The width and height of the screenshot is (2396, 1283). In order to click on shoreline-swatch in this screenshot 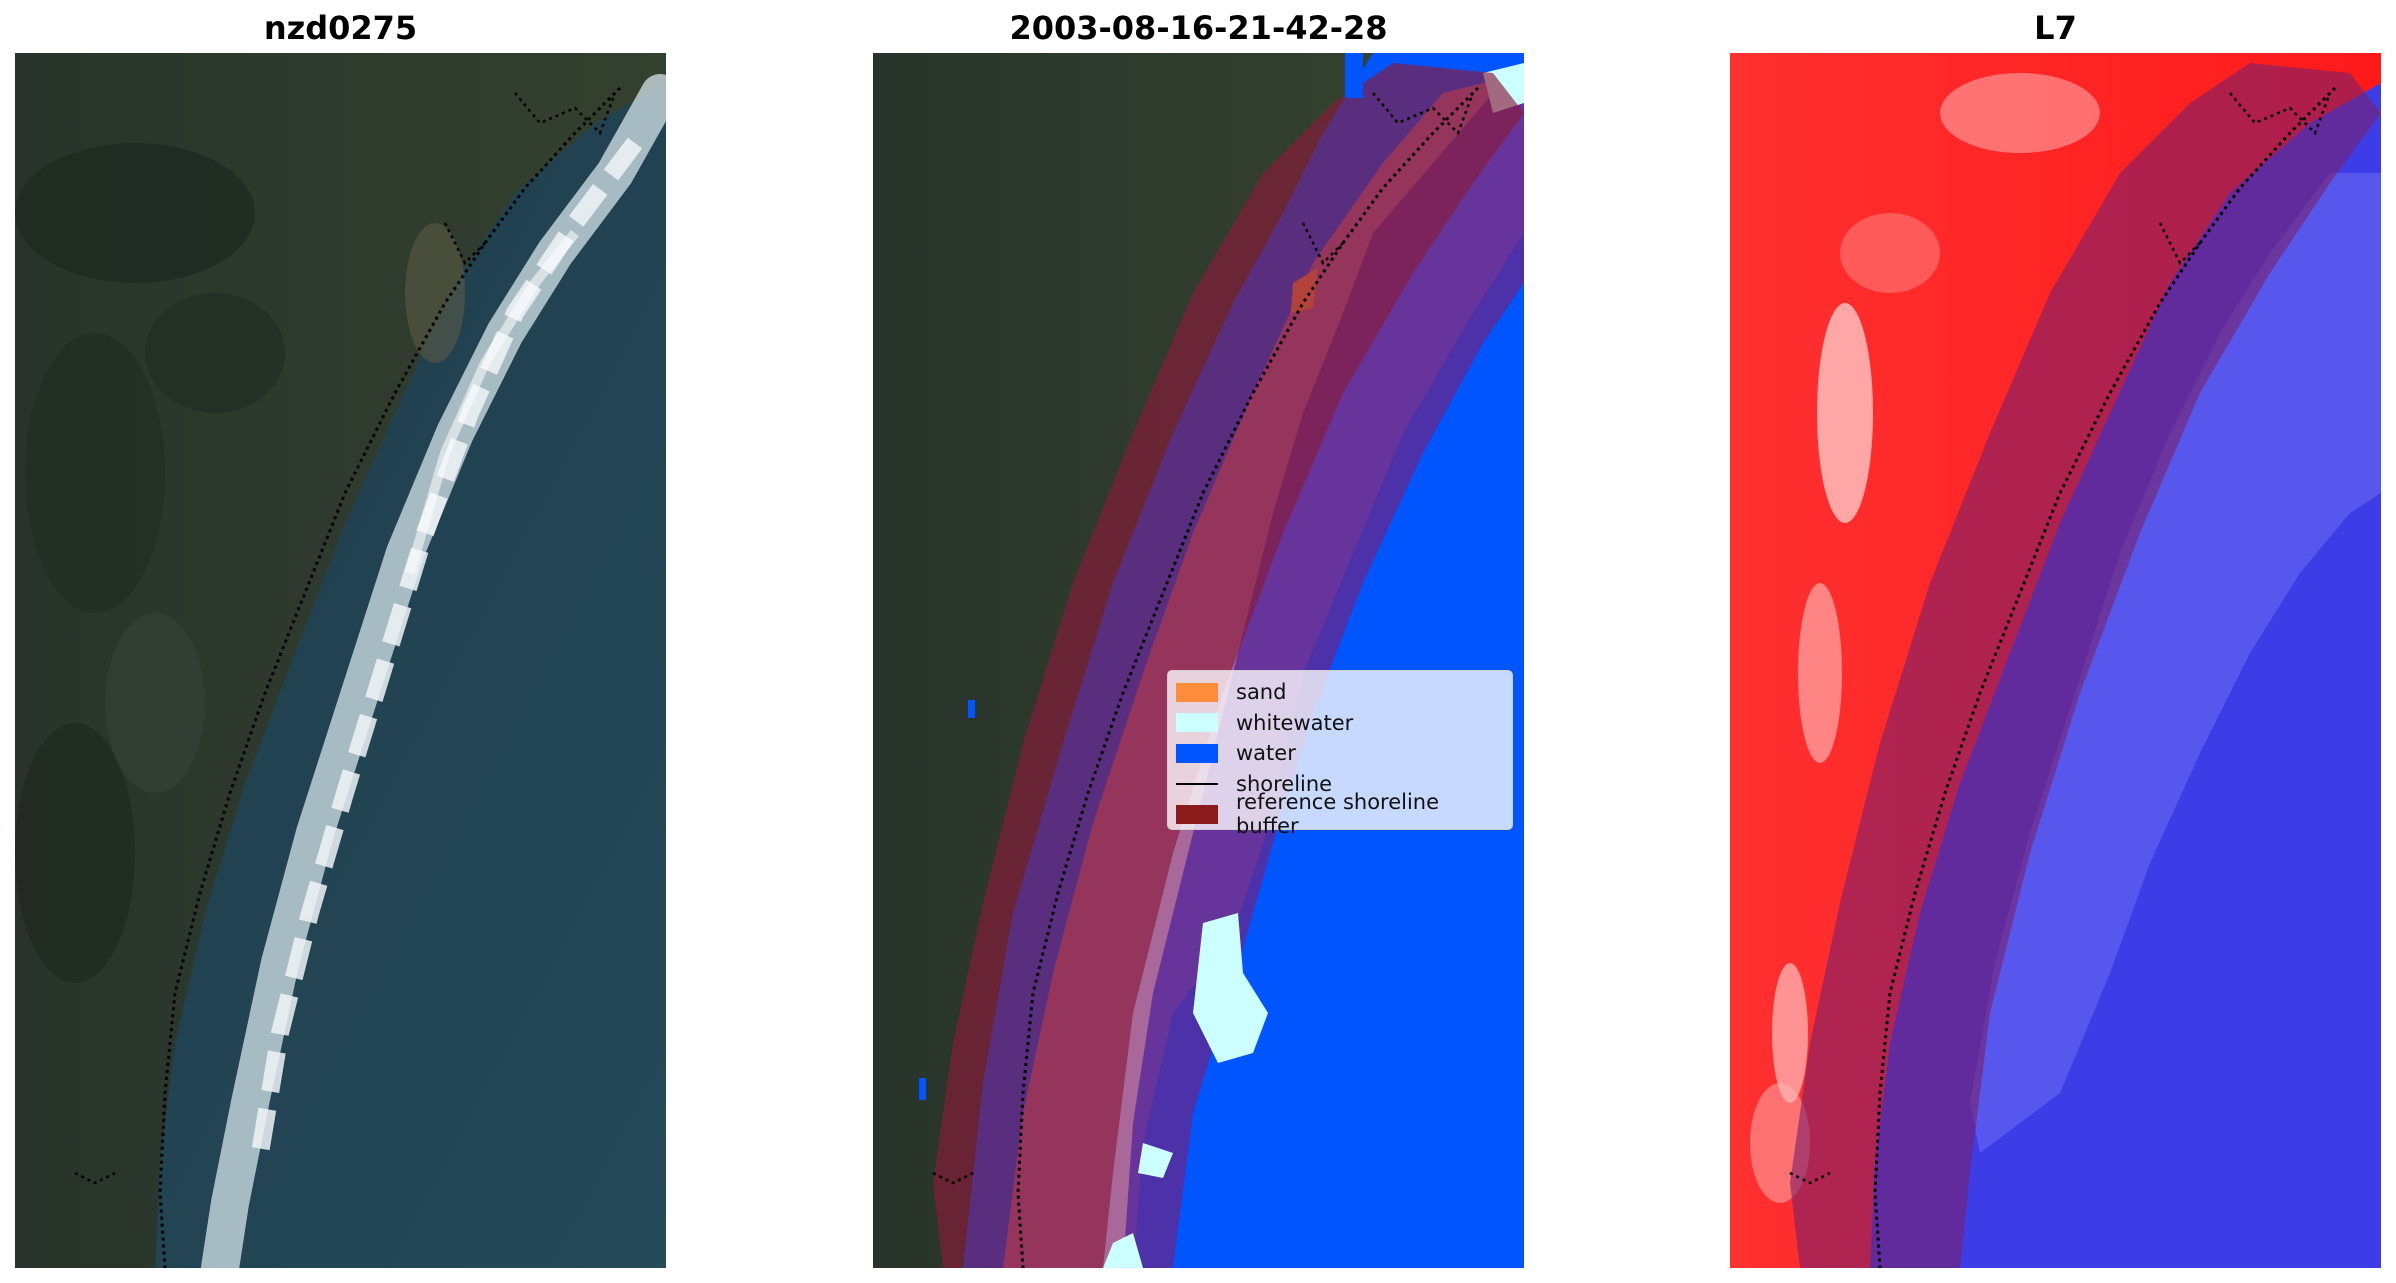, I will do `click(1197, 783)`.